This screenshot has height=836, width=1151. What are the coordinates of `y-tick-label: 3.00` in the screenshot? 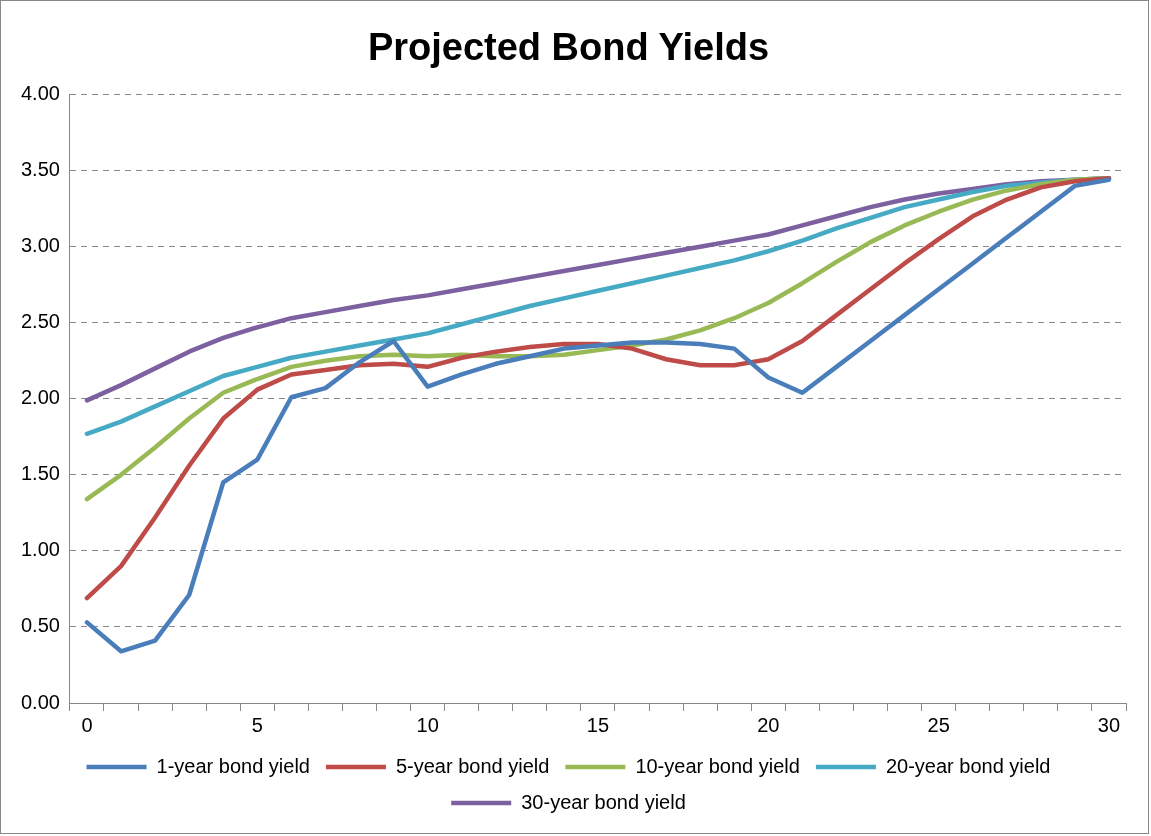 It's located at (40, 245).